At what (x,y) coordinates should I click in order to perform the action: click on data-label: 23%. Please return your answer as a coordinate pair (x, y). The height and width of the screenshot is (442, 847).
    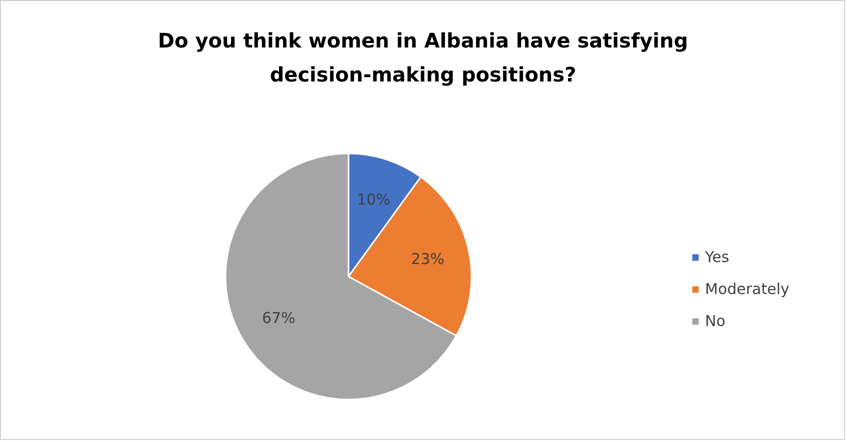
    Looking at the image, I should click on (427, 259).